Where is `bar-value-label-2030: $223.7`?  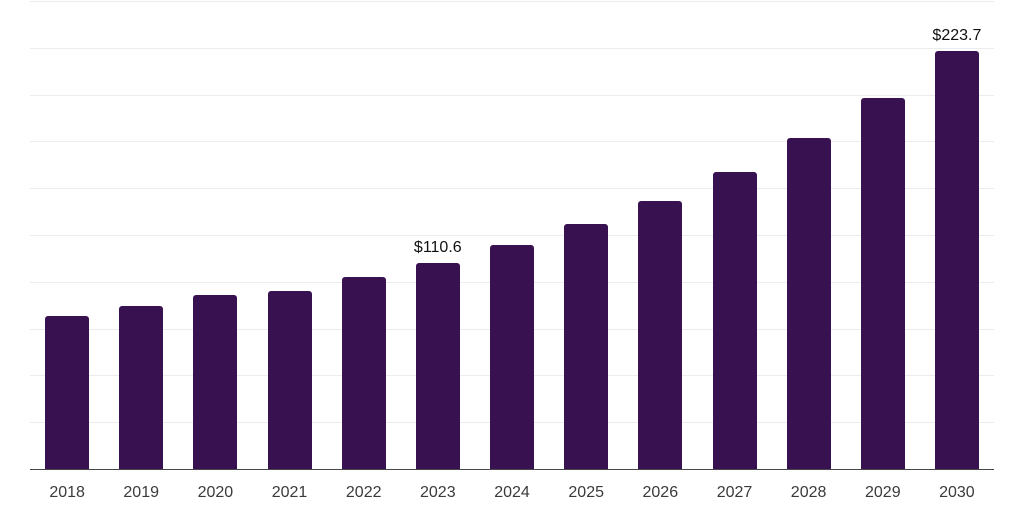 bar-value-label-2030: $223.7 is located at coordinates (957, 36).